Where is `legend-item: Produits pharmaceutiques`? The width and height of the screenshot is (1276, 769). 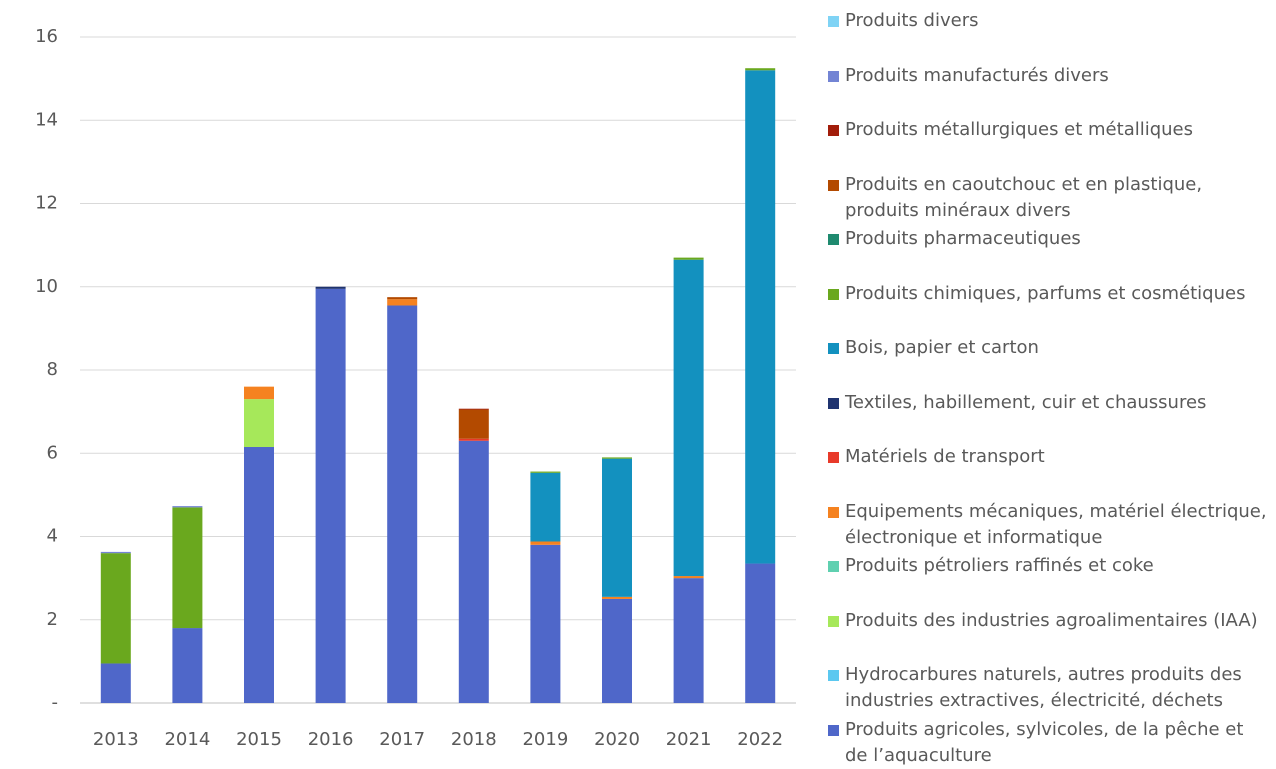 legend-item: Produits pharmaceutiques is located at coordinates (1048, 239).